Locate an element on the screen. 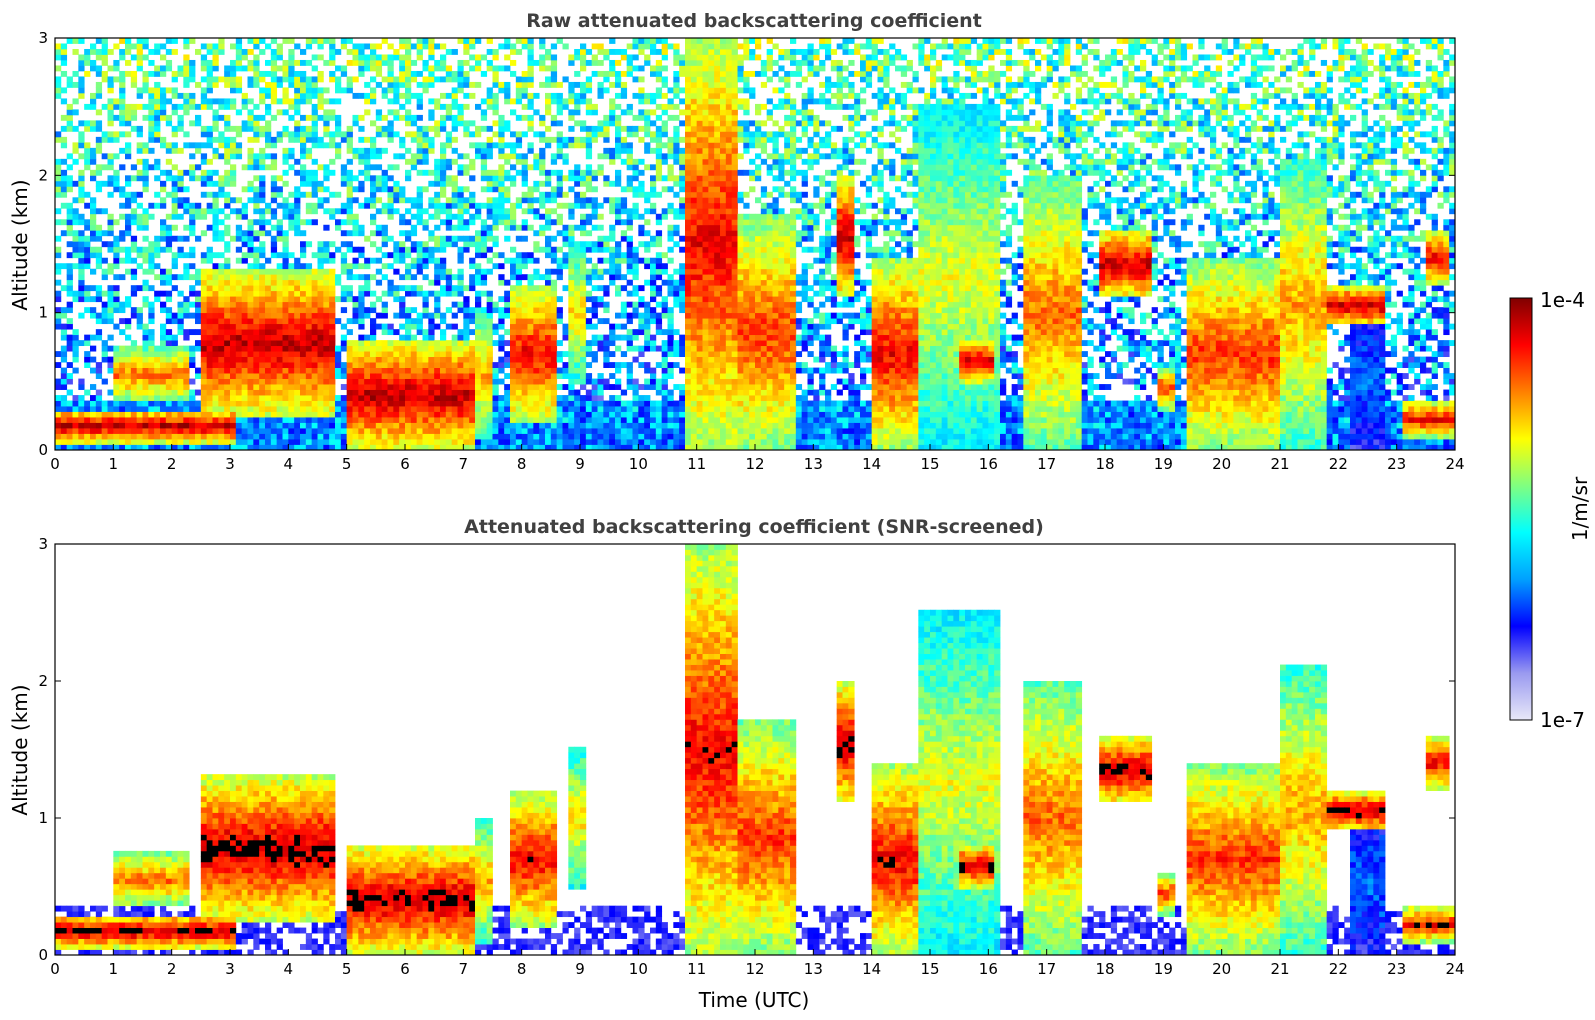  bottom-x-tick-label: 12 is located at coordinates (754, 969).